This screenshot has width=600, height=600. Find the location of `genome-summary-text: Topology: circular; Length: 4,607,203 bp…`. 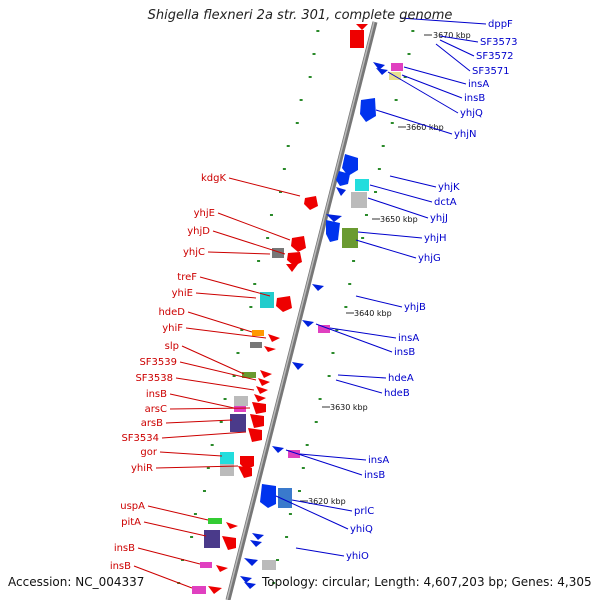

genome-summary-text: Topology: circular; Length: 4,607,203 bp… is located at coordinates (427, 582).